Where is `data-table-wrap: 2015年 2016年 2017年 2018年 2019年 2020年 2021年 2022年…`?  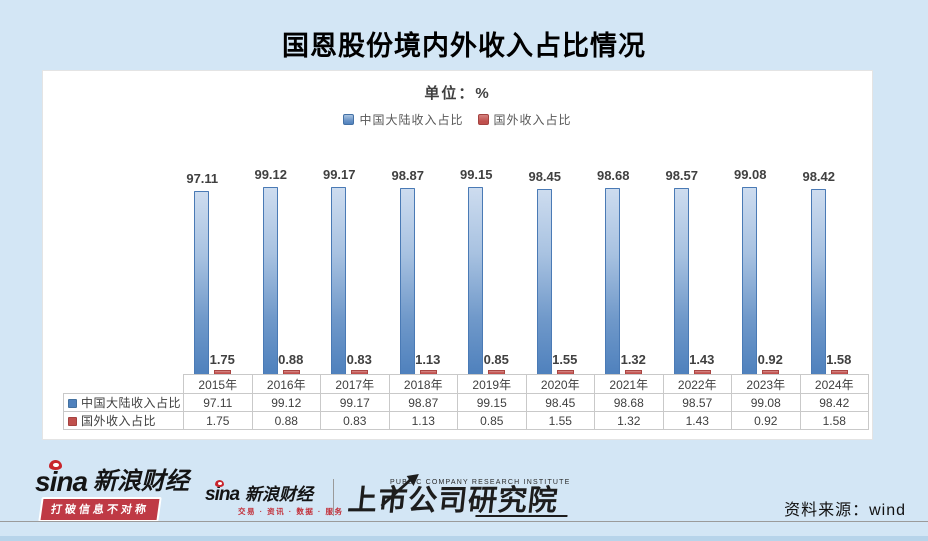 data-table-wrap: 2015年 2016年 2017年 2018年 2019年 2020年 2021年 2022年… is located at coordinates (466, 402).